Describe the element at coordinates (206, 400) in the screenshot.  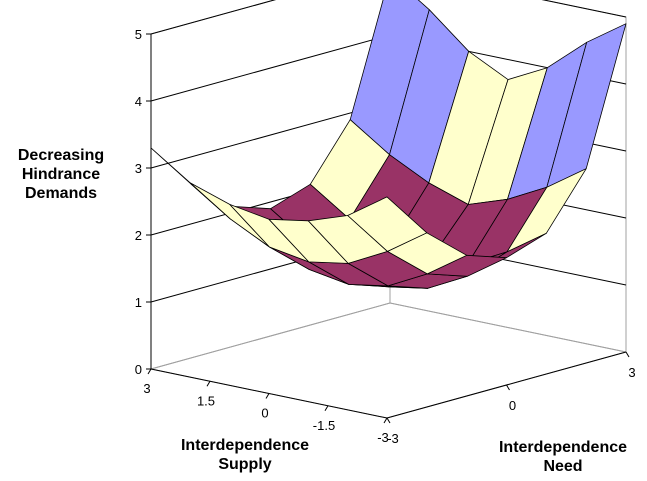
I see `x-tick-label: 1.5` at that location.